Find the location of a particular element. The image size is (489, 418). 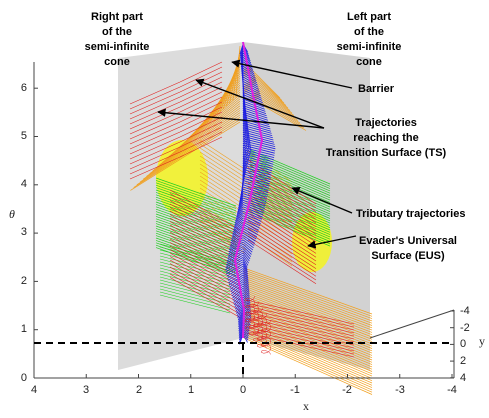

blue-barrier-surface is located at coordinates (250, 194).